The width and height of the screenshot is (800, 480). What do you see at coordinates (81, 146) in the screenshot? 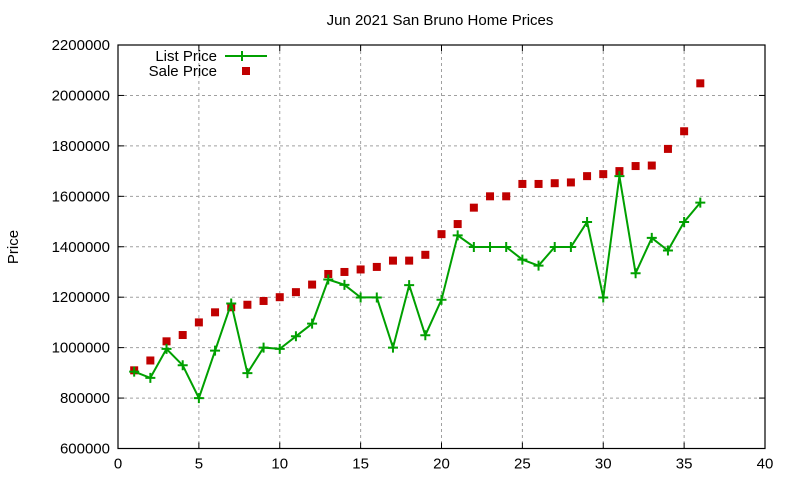
I see `y-tick-label: 1800000` at bounding box center [81, 146].